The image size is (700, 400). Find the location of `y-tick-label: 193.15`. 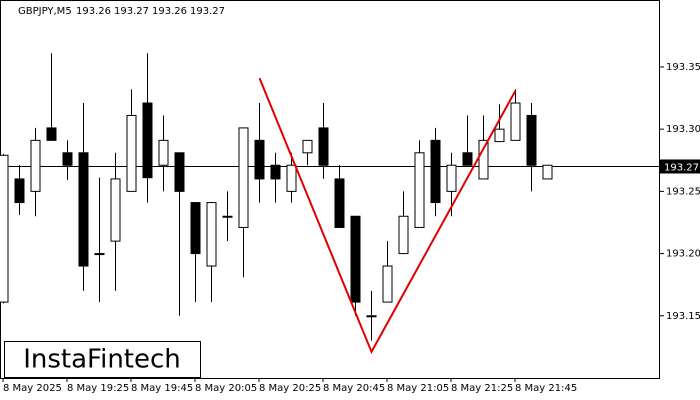

y-tick-label: 193.15 is located at coordinates (683, 316).